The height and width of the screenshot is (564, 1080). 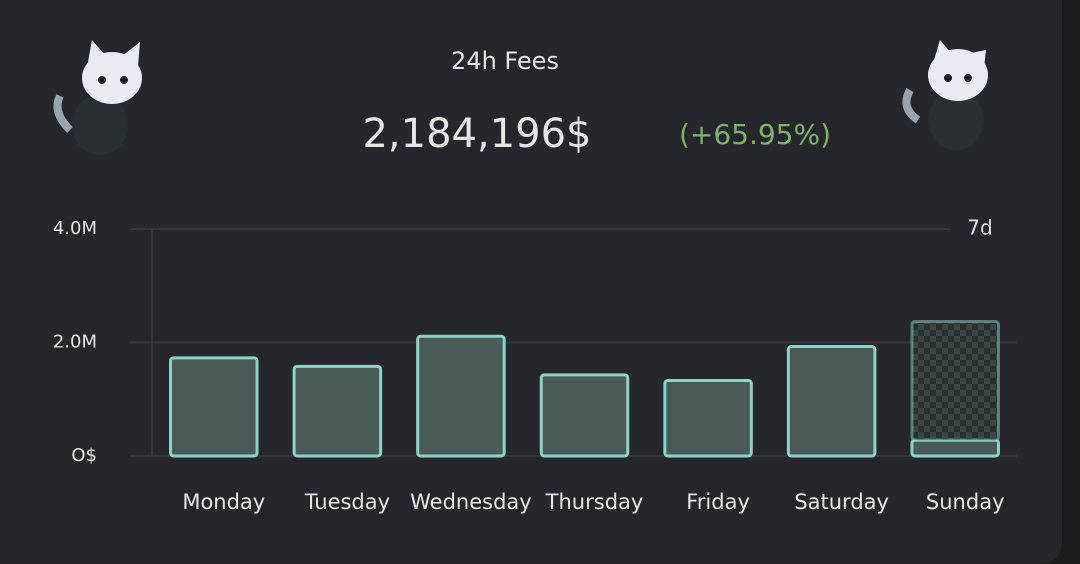 I want to click on y-tick-label: 4.0M, so click(x=75, y=228).